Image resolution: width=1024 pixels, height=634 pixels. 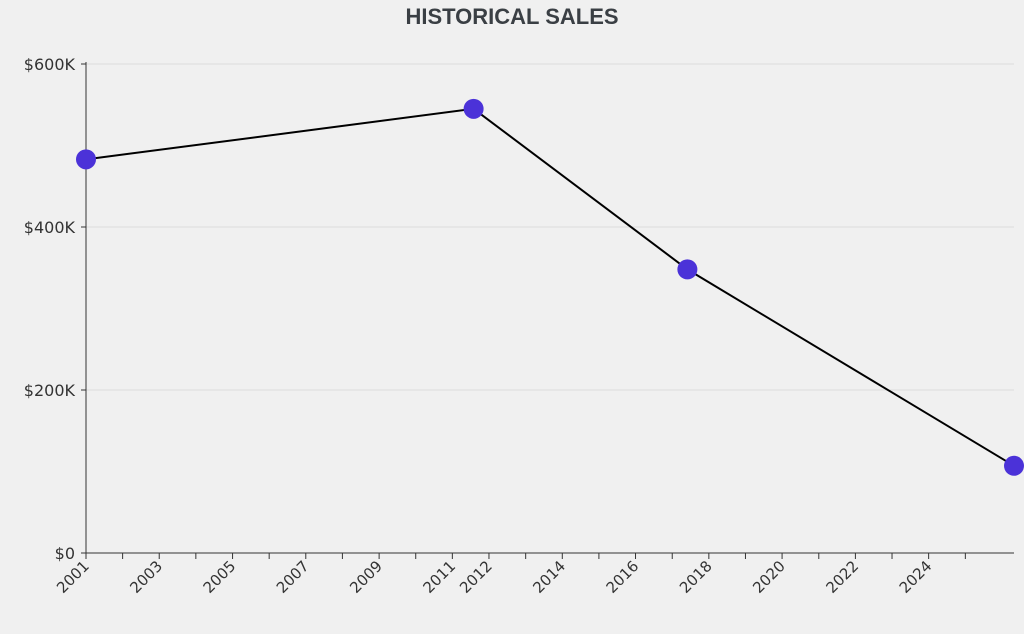 I want to click on chart-title: HISTORICAL SALES, so click(x=512, y=16).